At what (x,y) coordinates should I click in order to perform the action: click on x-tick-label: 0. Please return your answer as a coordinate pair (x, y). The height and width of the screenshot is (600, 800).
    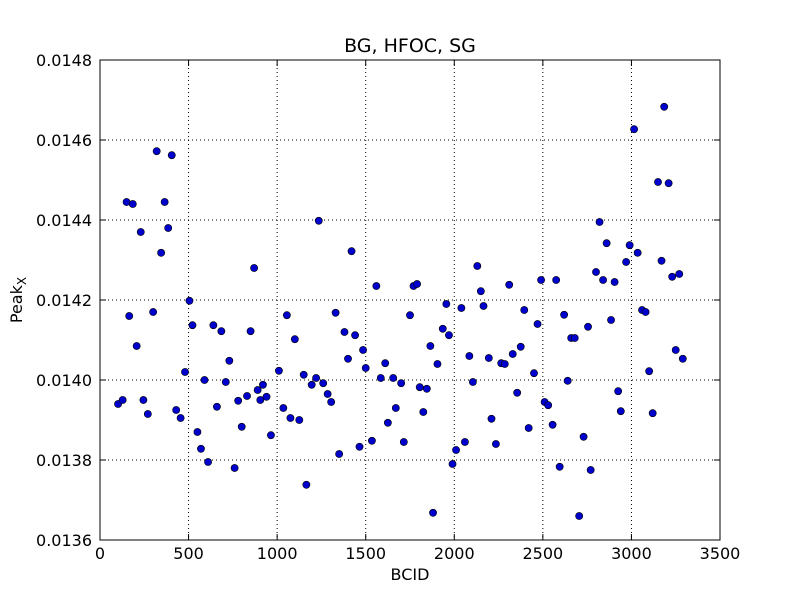
    Looking at the image, I should click on (100, 553).